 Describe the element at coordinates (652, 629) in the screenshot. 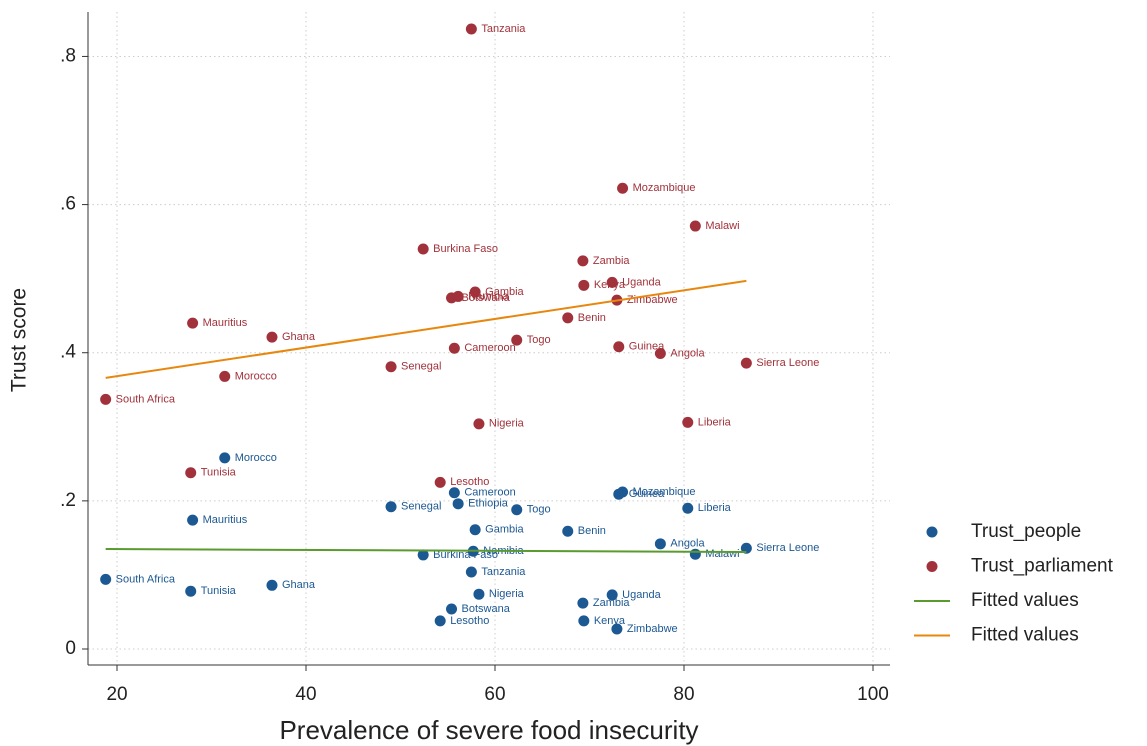

I see `point-label: Zimbabwe` at that location.